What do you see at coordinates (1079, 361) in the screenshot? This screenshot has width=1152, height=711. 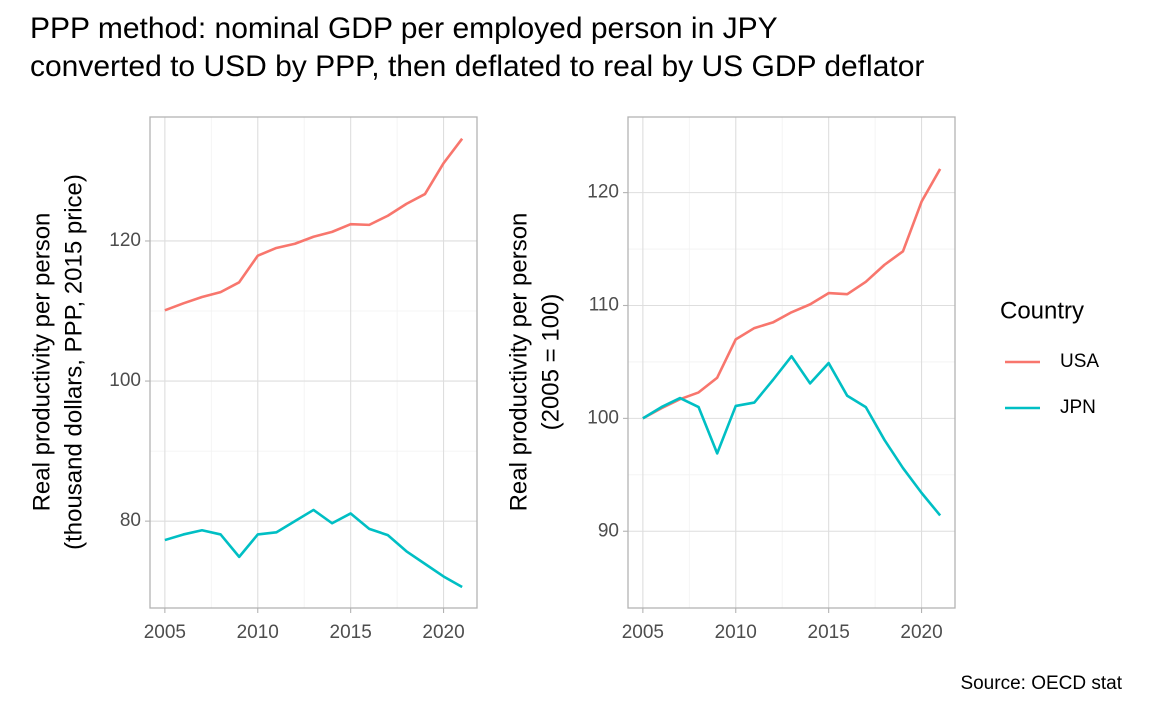 I see `legend-label: USA` at bounding box center [1079, 361].